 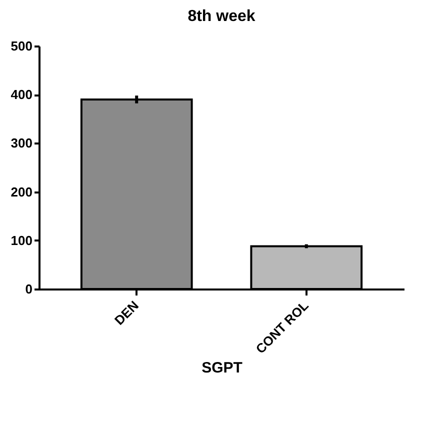 What do you see at coordinates (21, 240) in the screenshot?
I see `y-tick-label: 100` at bounding box center [21, 240].